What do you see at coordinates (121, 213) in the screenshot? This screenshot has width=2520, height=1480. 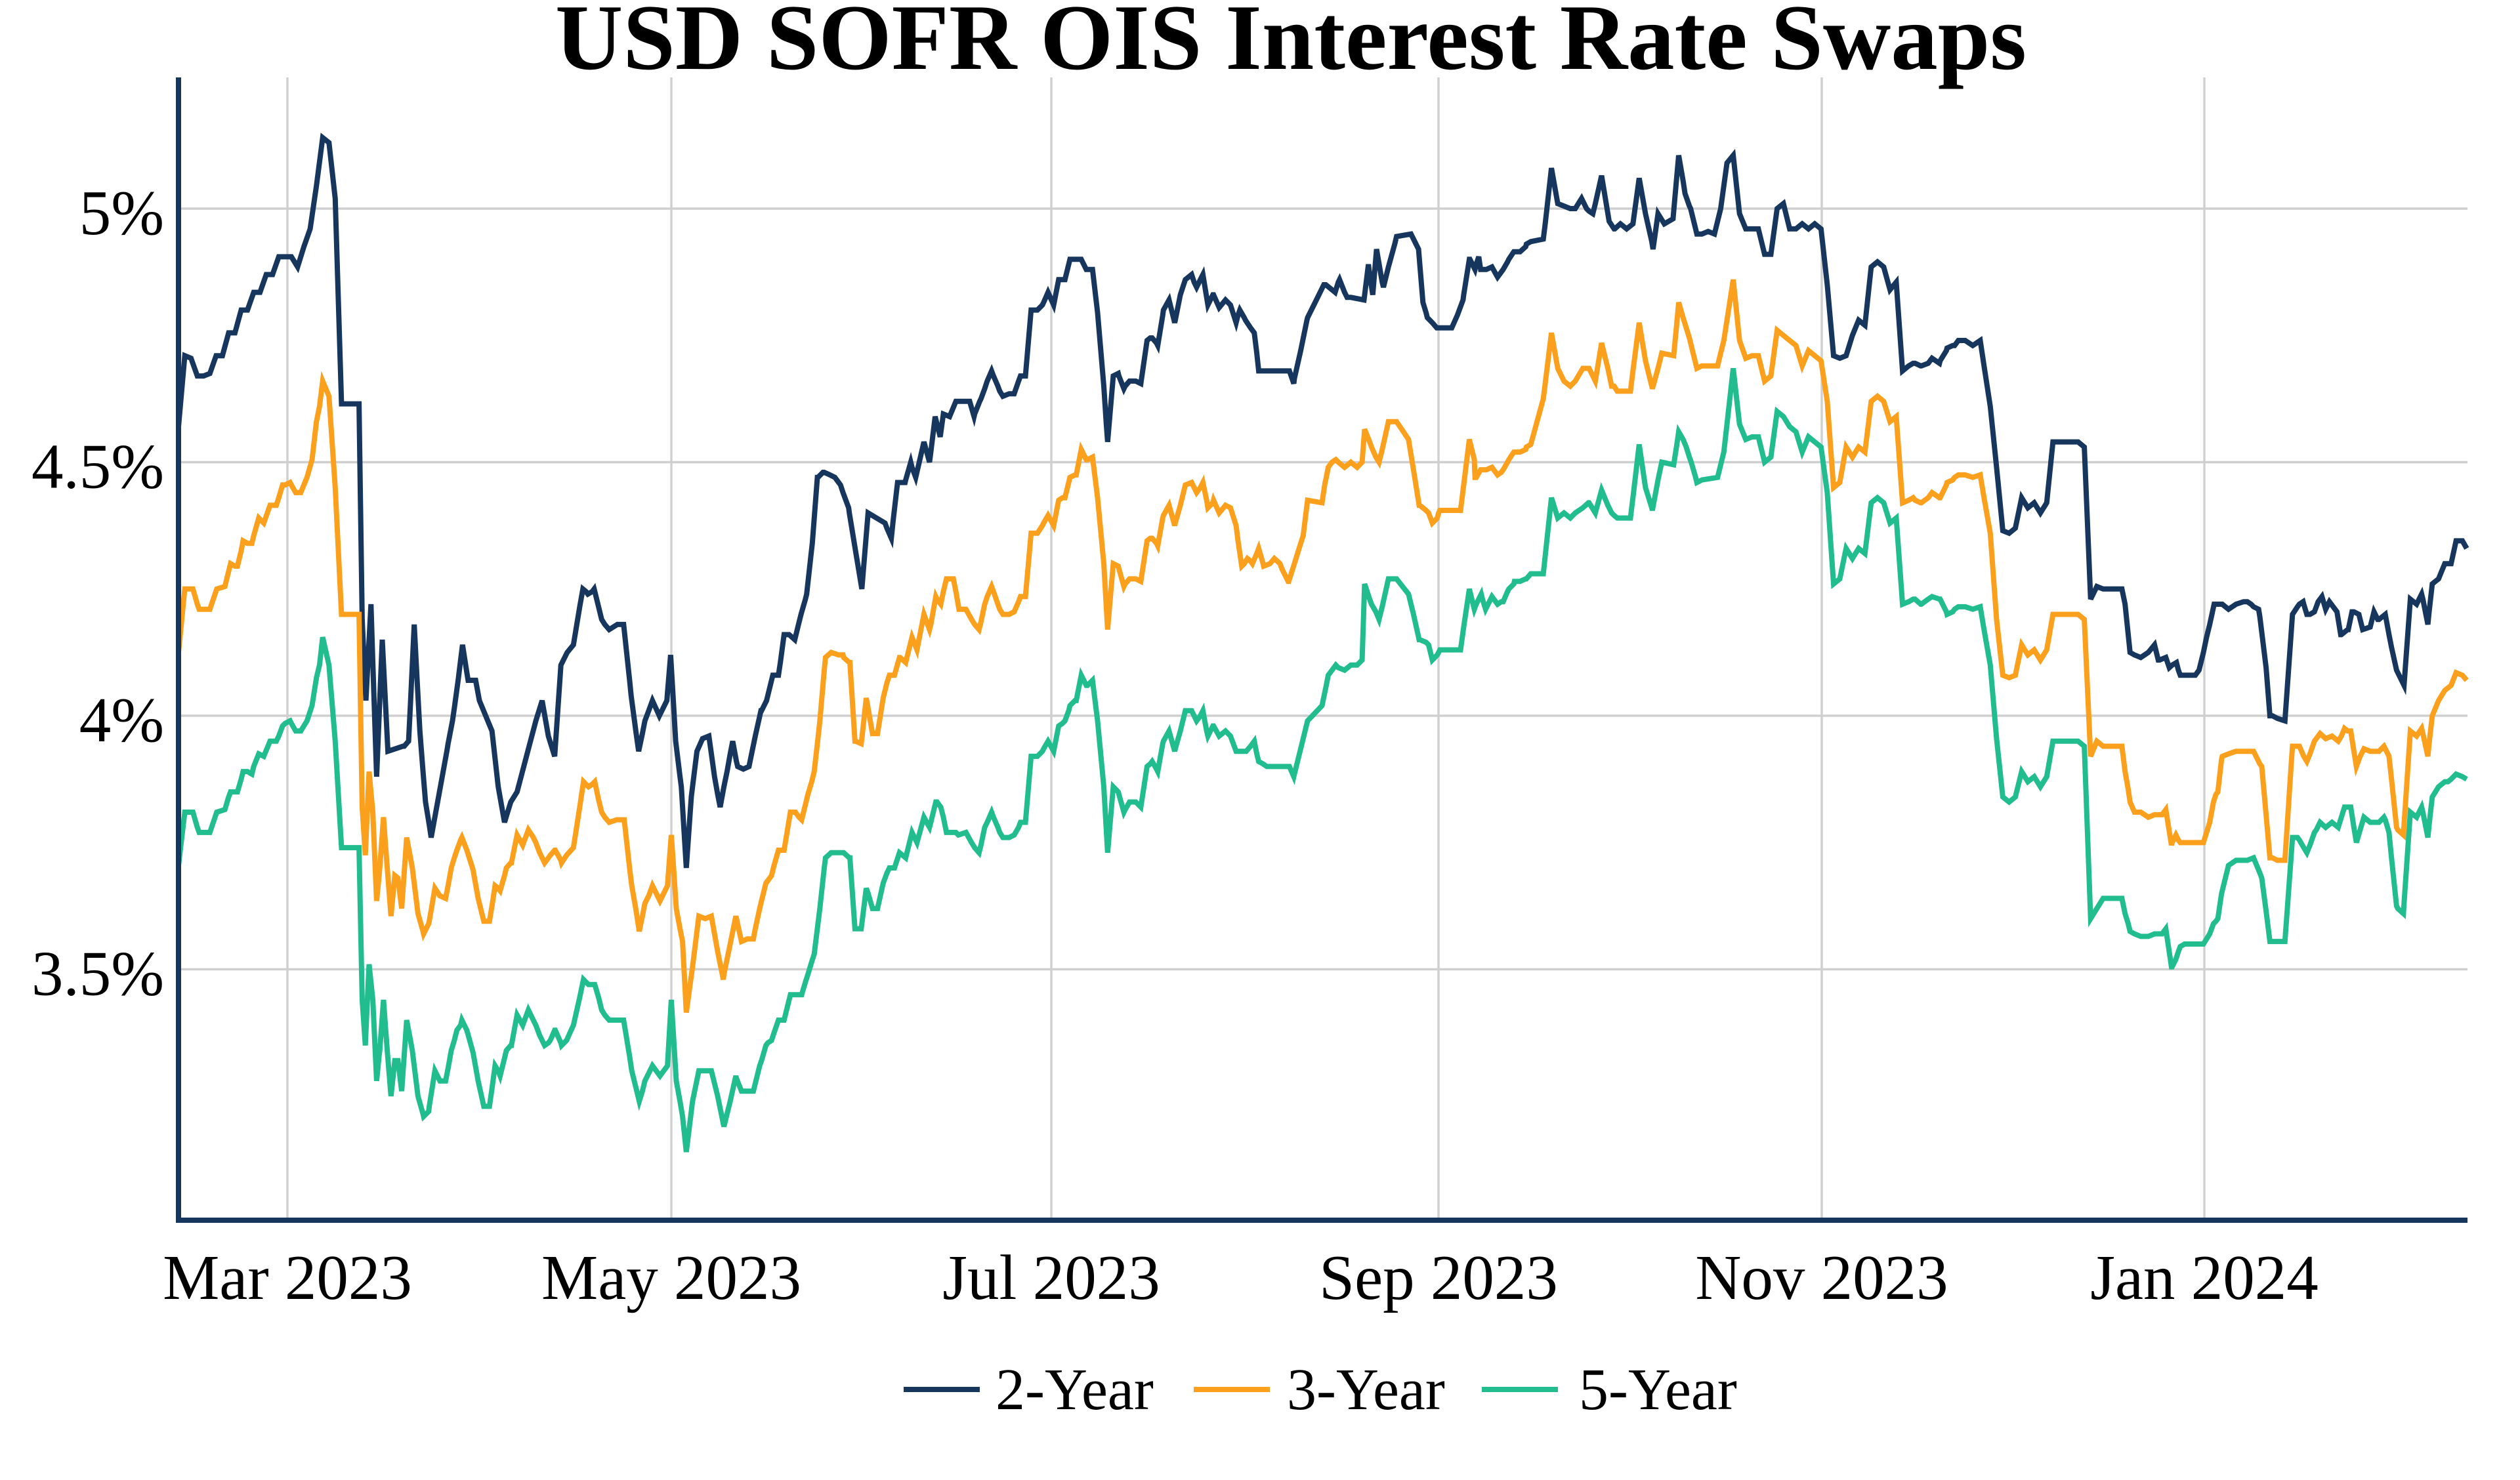 I see `svg-text: 5%` at bounding box center [121, 213].